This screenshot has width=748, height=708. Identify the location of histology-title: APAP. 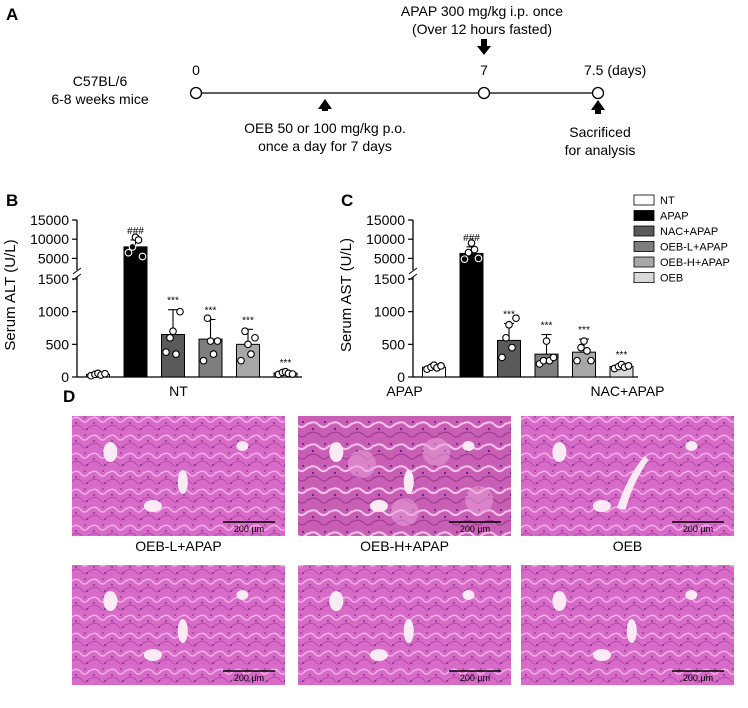
(404, 391).